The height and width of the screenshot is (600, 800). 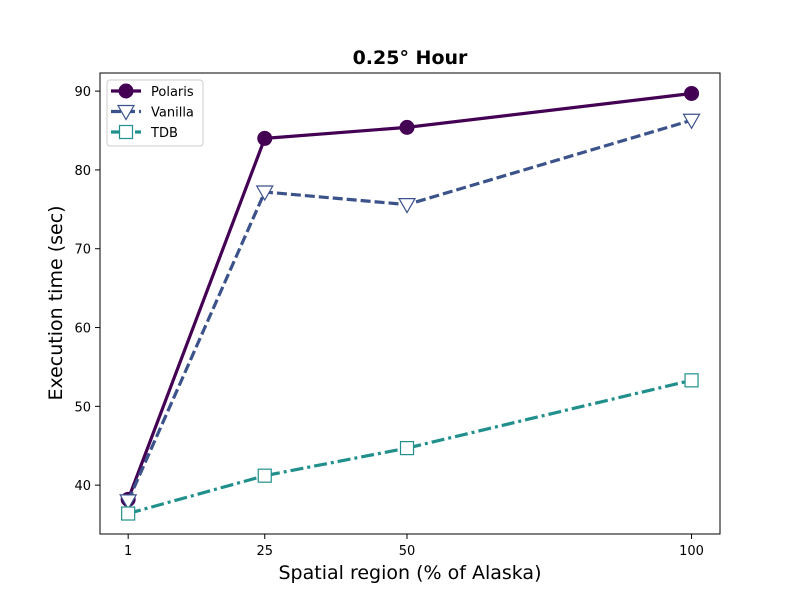 What do you see at coordinates (56, 302) in the screenshot?
I see `y-axis-label: Execution time (sec)` at bounding box center [56, 302].